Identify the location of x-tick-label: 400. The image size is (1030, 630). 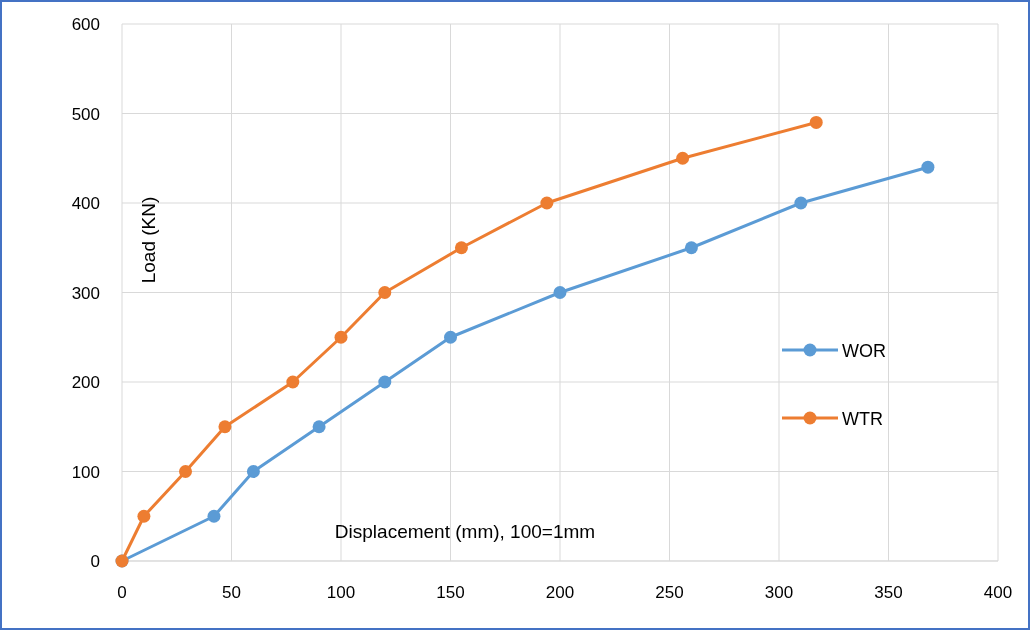
(998, 592).